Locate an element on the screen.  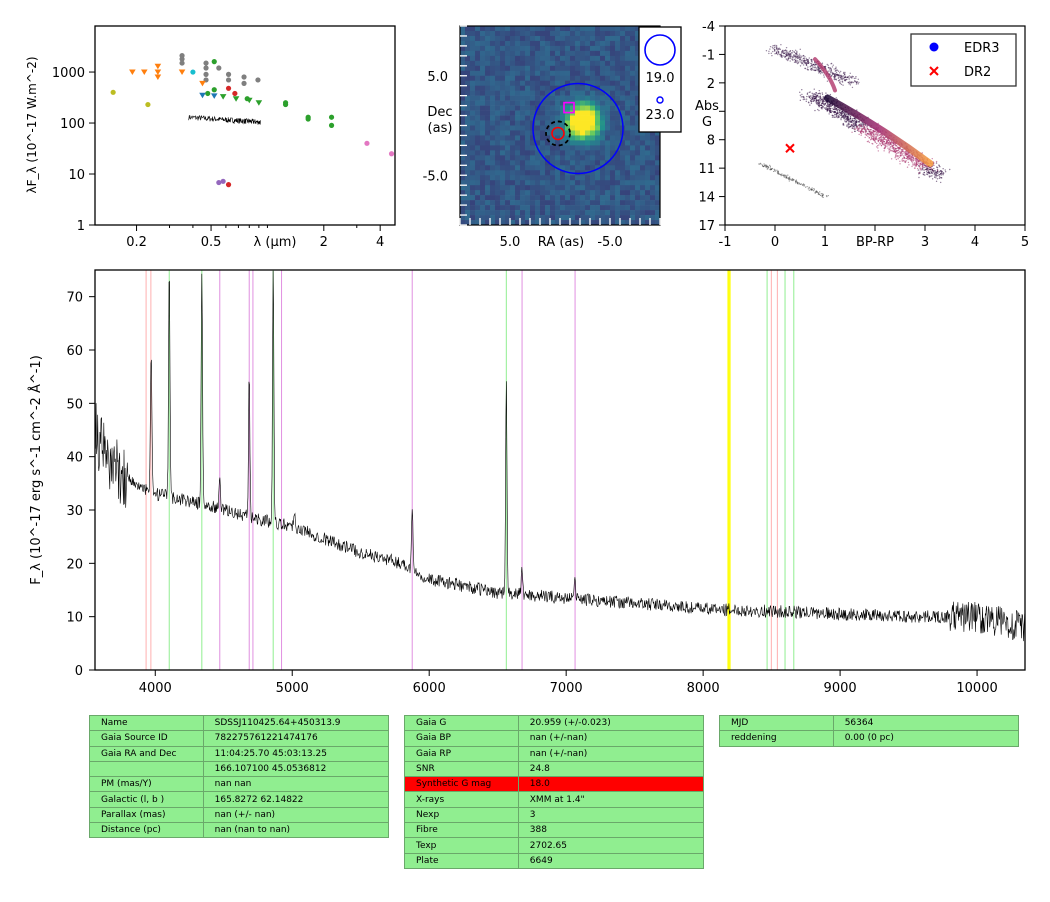
image-ytick-label: -5.0 is located at coordinates (435, 176).